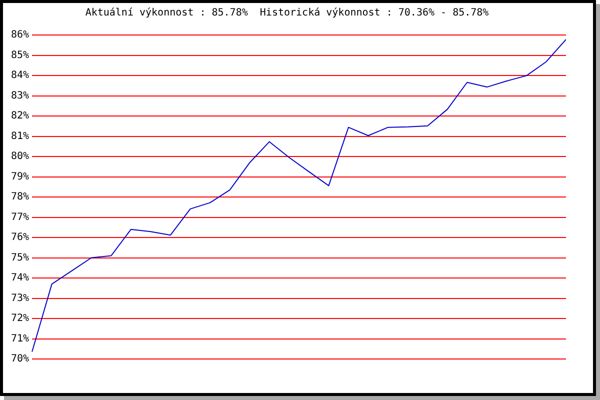 Image resolution: width=600 pixels, height=400 pixels. I want to click on chart-title: Aktuální výkonnost : 85.78% Historická výkonnost : 70.36% - 85.78%, so click(287, 13).